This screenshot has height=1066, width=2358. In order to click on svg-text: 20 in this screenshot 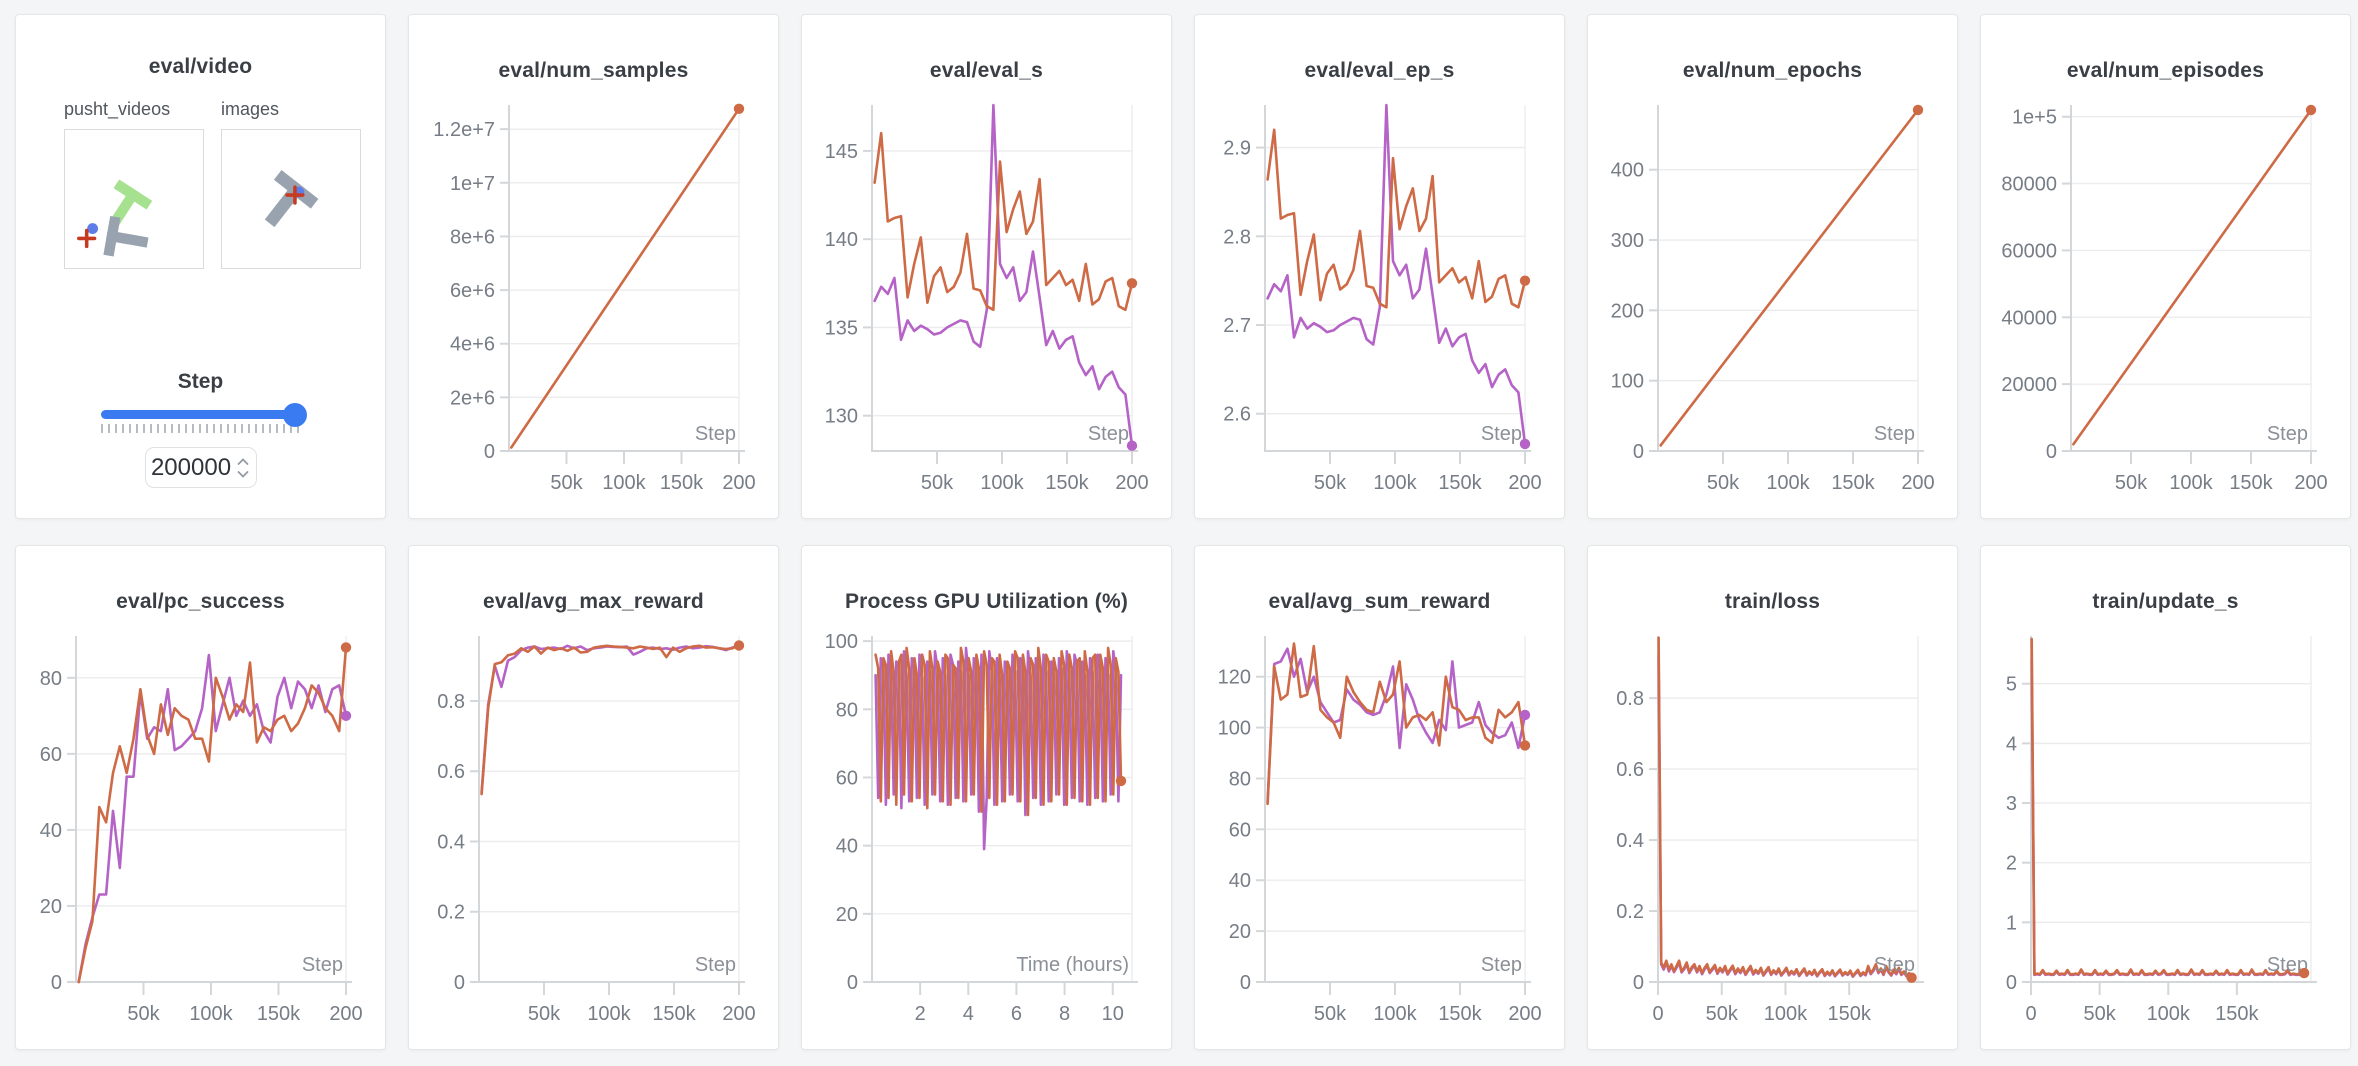, I will do `click(51, 907)`.